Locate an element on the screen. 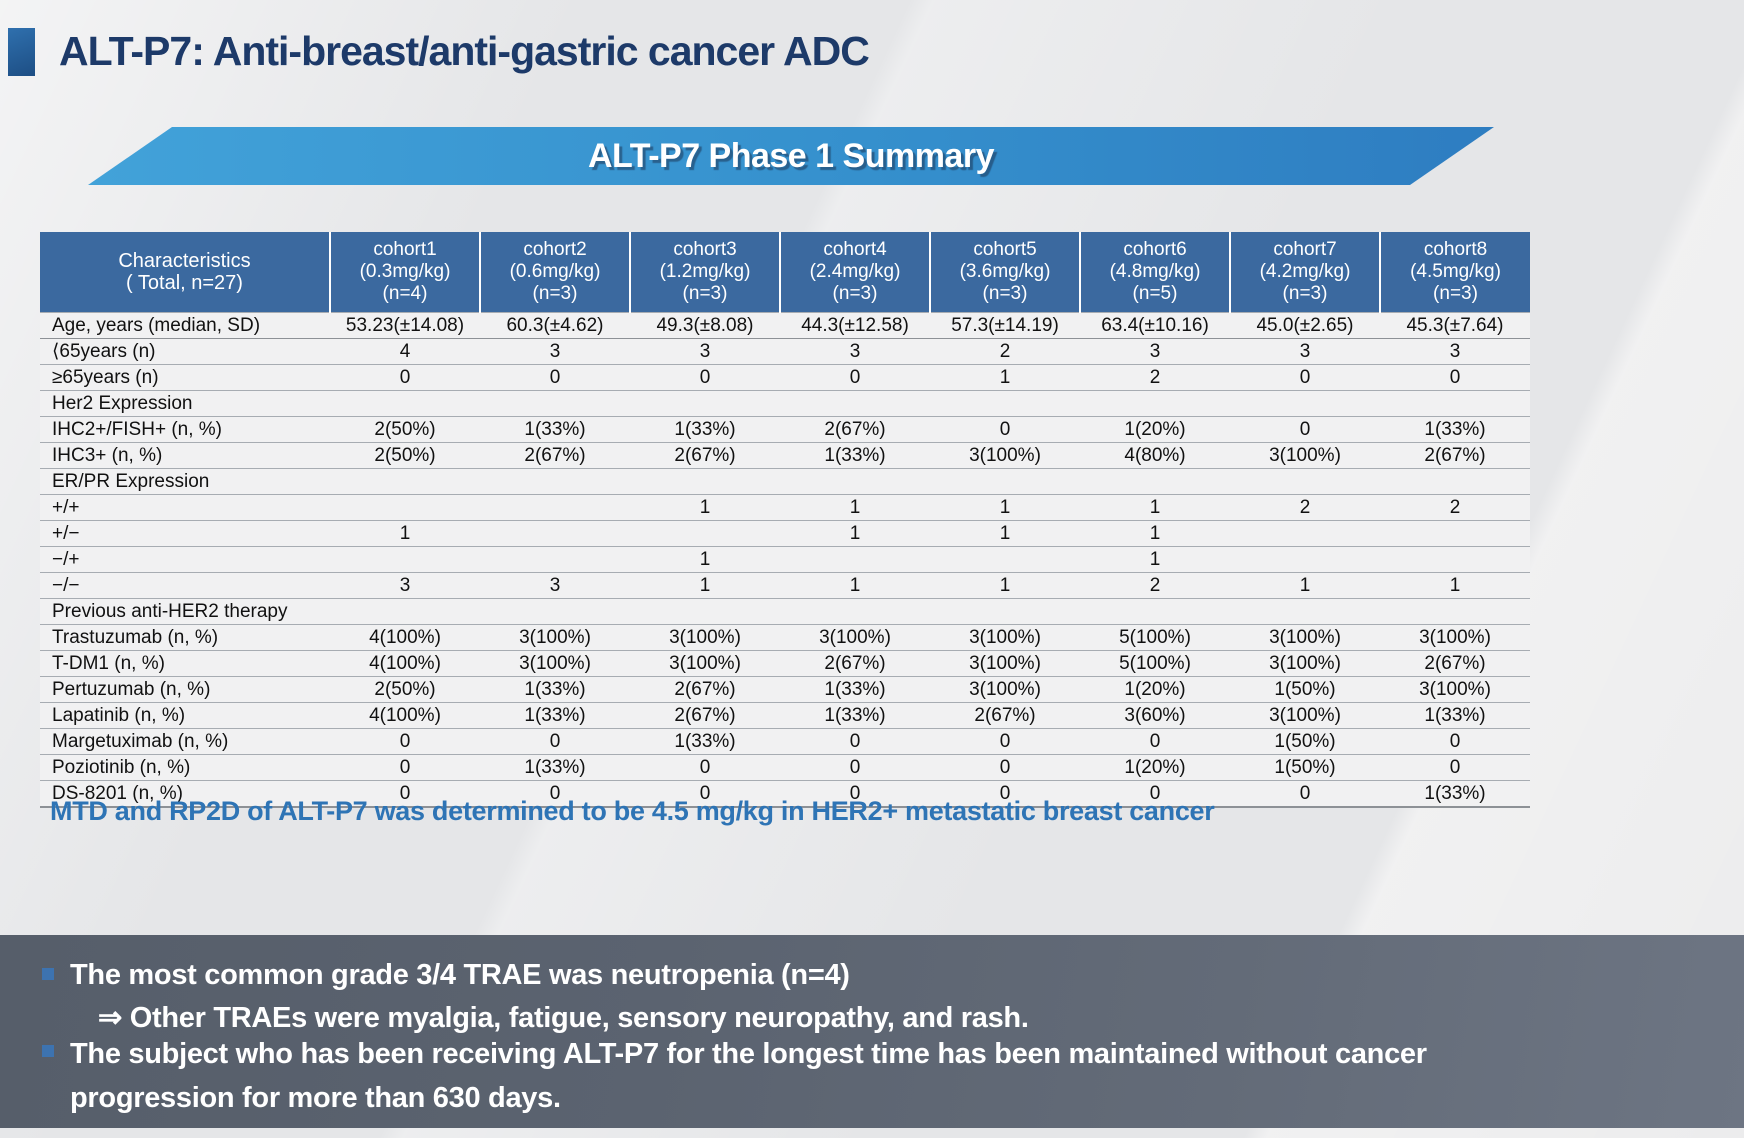  table-row: Margetuximab (n, %) 0 0 1(33%) 0 0 0 1(50%) 0 is located at coordinates (785, 741).